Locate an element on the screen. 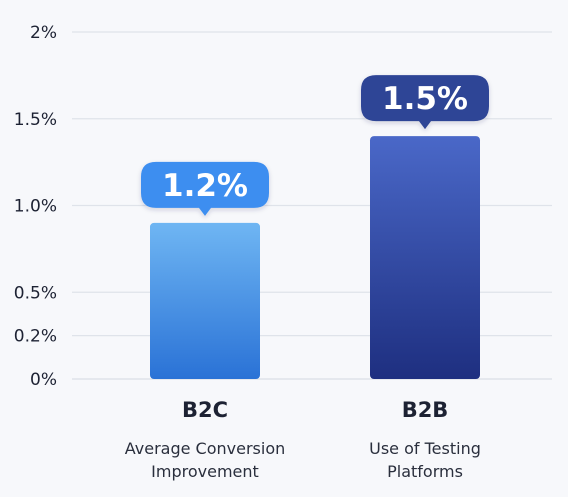 This screenshot has height=497, width=568. category-description: Average Conversion is located at coordinates (205, 448).